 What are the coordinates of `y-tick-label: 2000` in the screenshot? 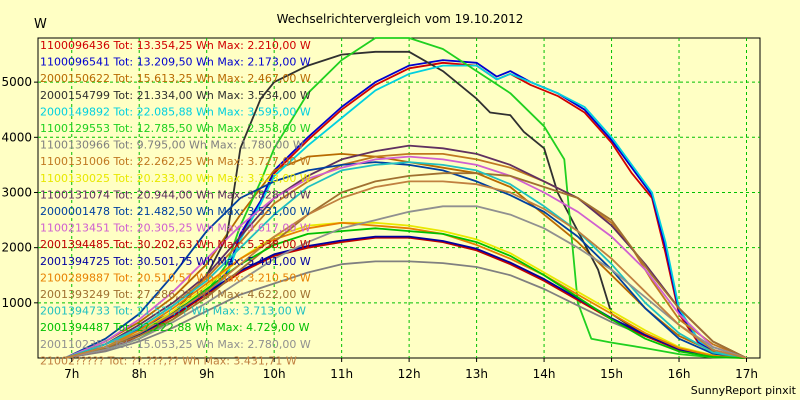 It's located at (16, 248).